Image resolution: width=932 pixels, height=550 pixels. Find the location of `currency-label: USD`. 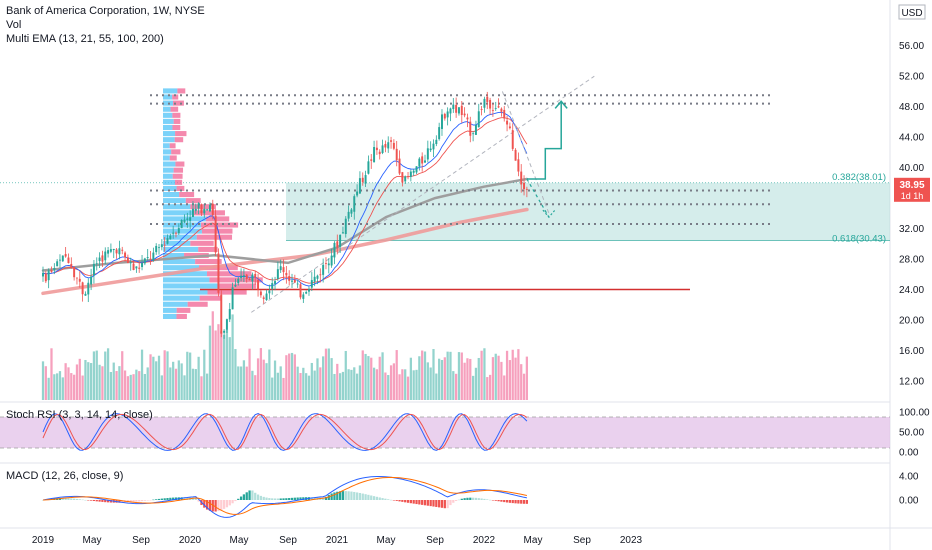

currency-label: USD is located at coordinates (911, 13).